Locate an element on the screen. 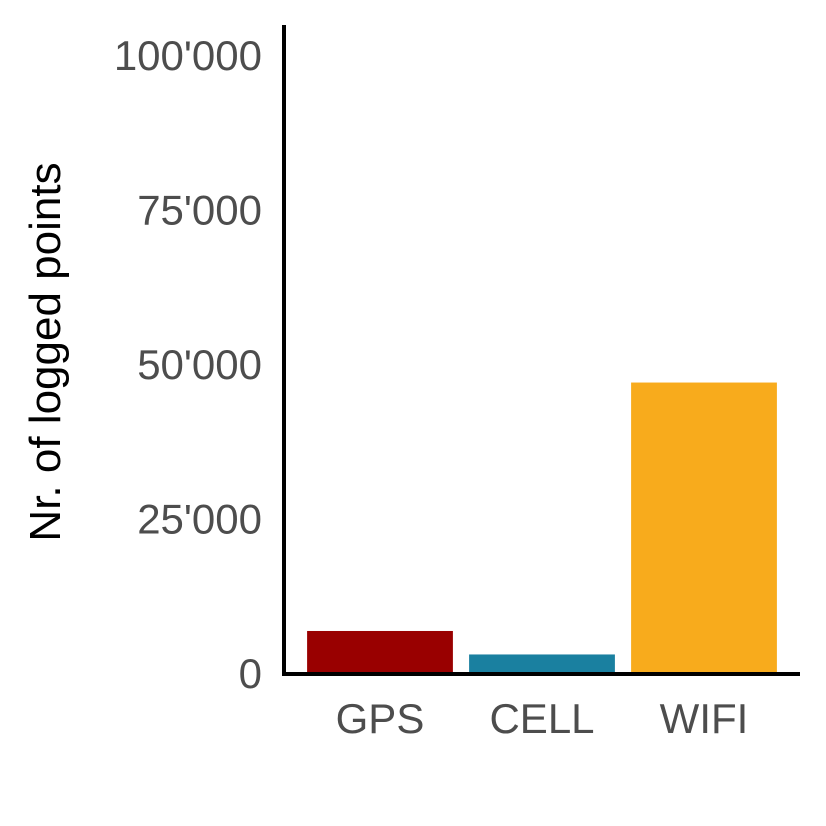  y-tick-label: 75'000 is located at coordinates (199, 210).